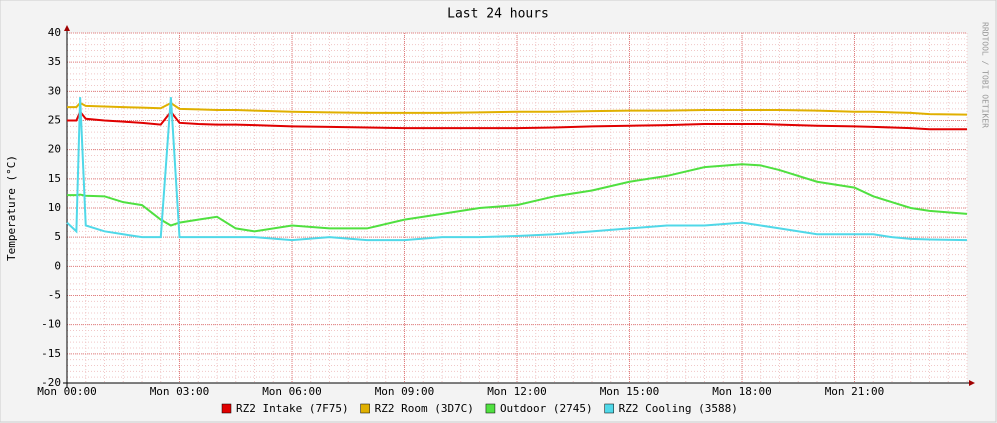 This screenshot has height=423, width=997. I want to click on y-tick-label: 20, so click(54, 149).